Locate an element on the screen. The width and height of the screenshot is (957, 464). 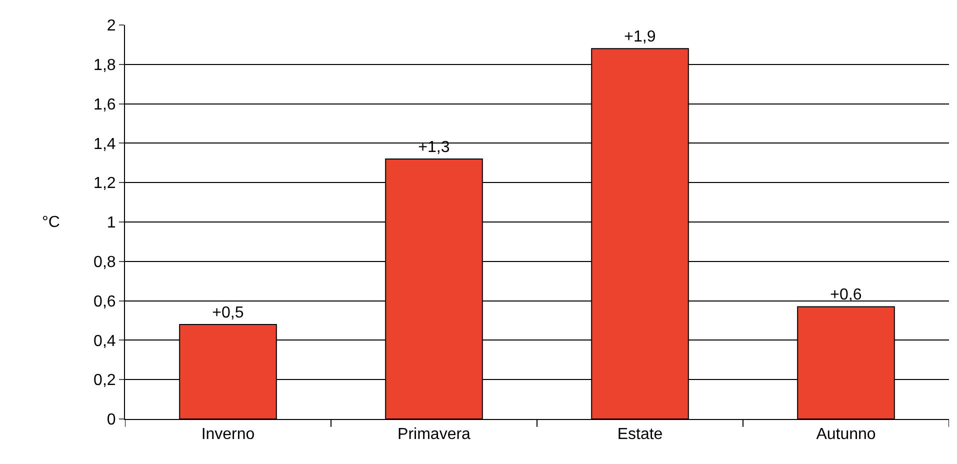
y-tick-label: 1,2 is located at coordinates (105, 183).